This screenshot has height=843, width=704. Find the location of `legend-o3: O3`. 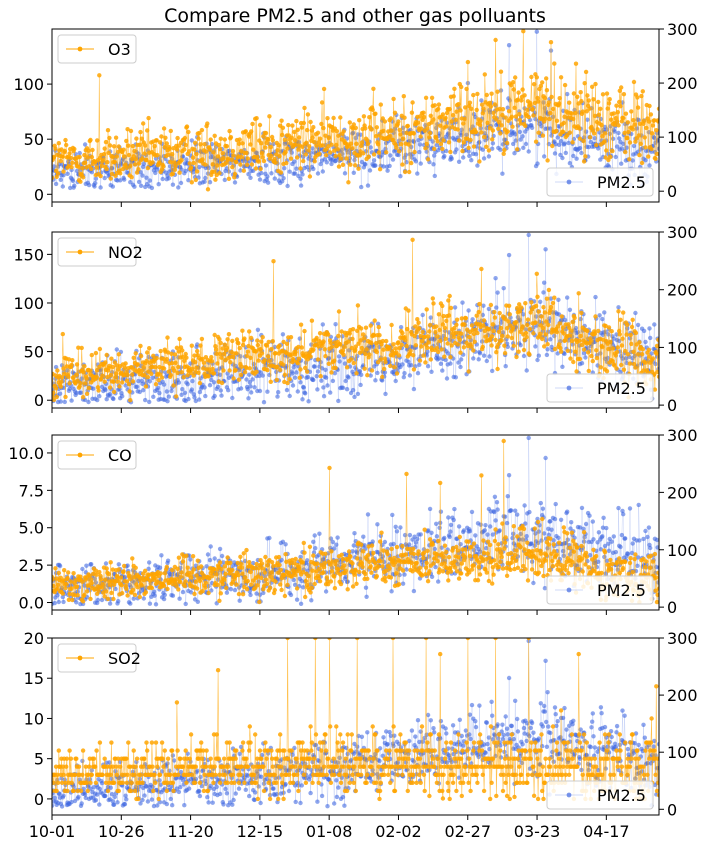

legend-o3: O3 is located at coordinates (97, 49).